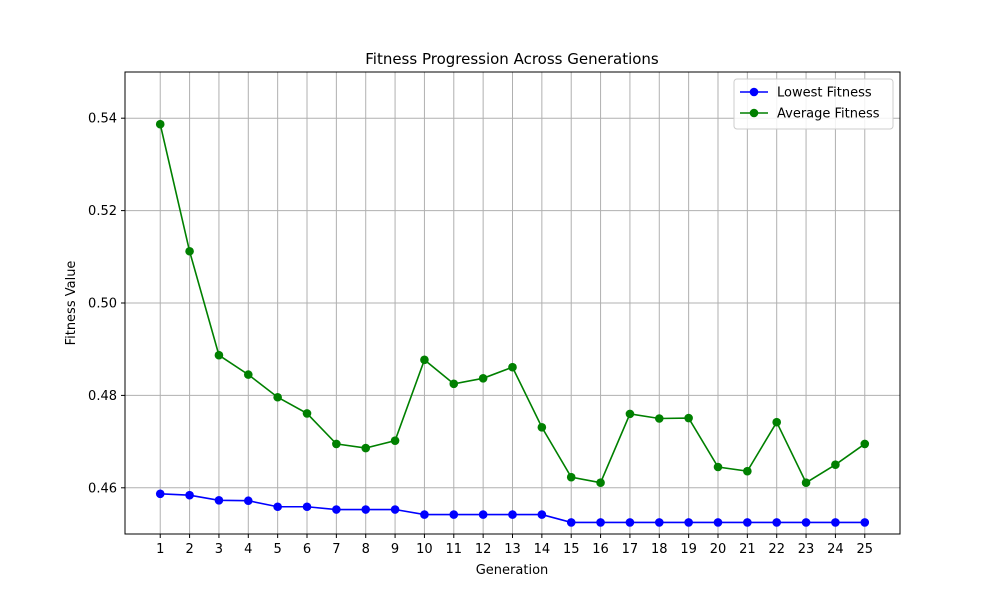 This screenshot has width=1000, height=600. Describe the element at coordinates (747, 549) in the screenshot. I see `x-tick-label: 21` at that location.